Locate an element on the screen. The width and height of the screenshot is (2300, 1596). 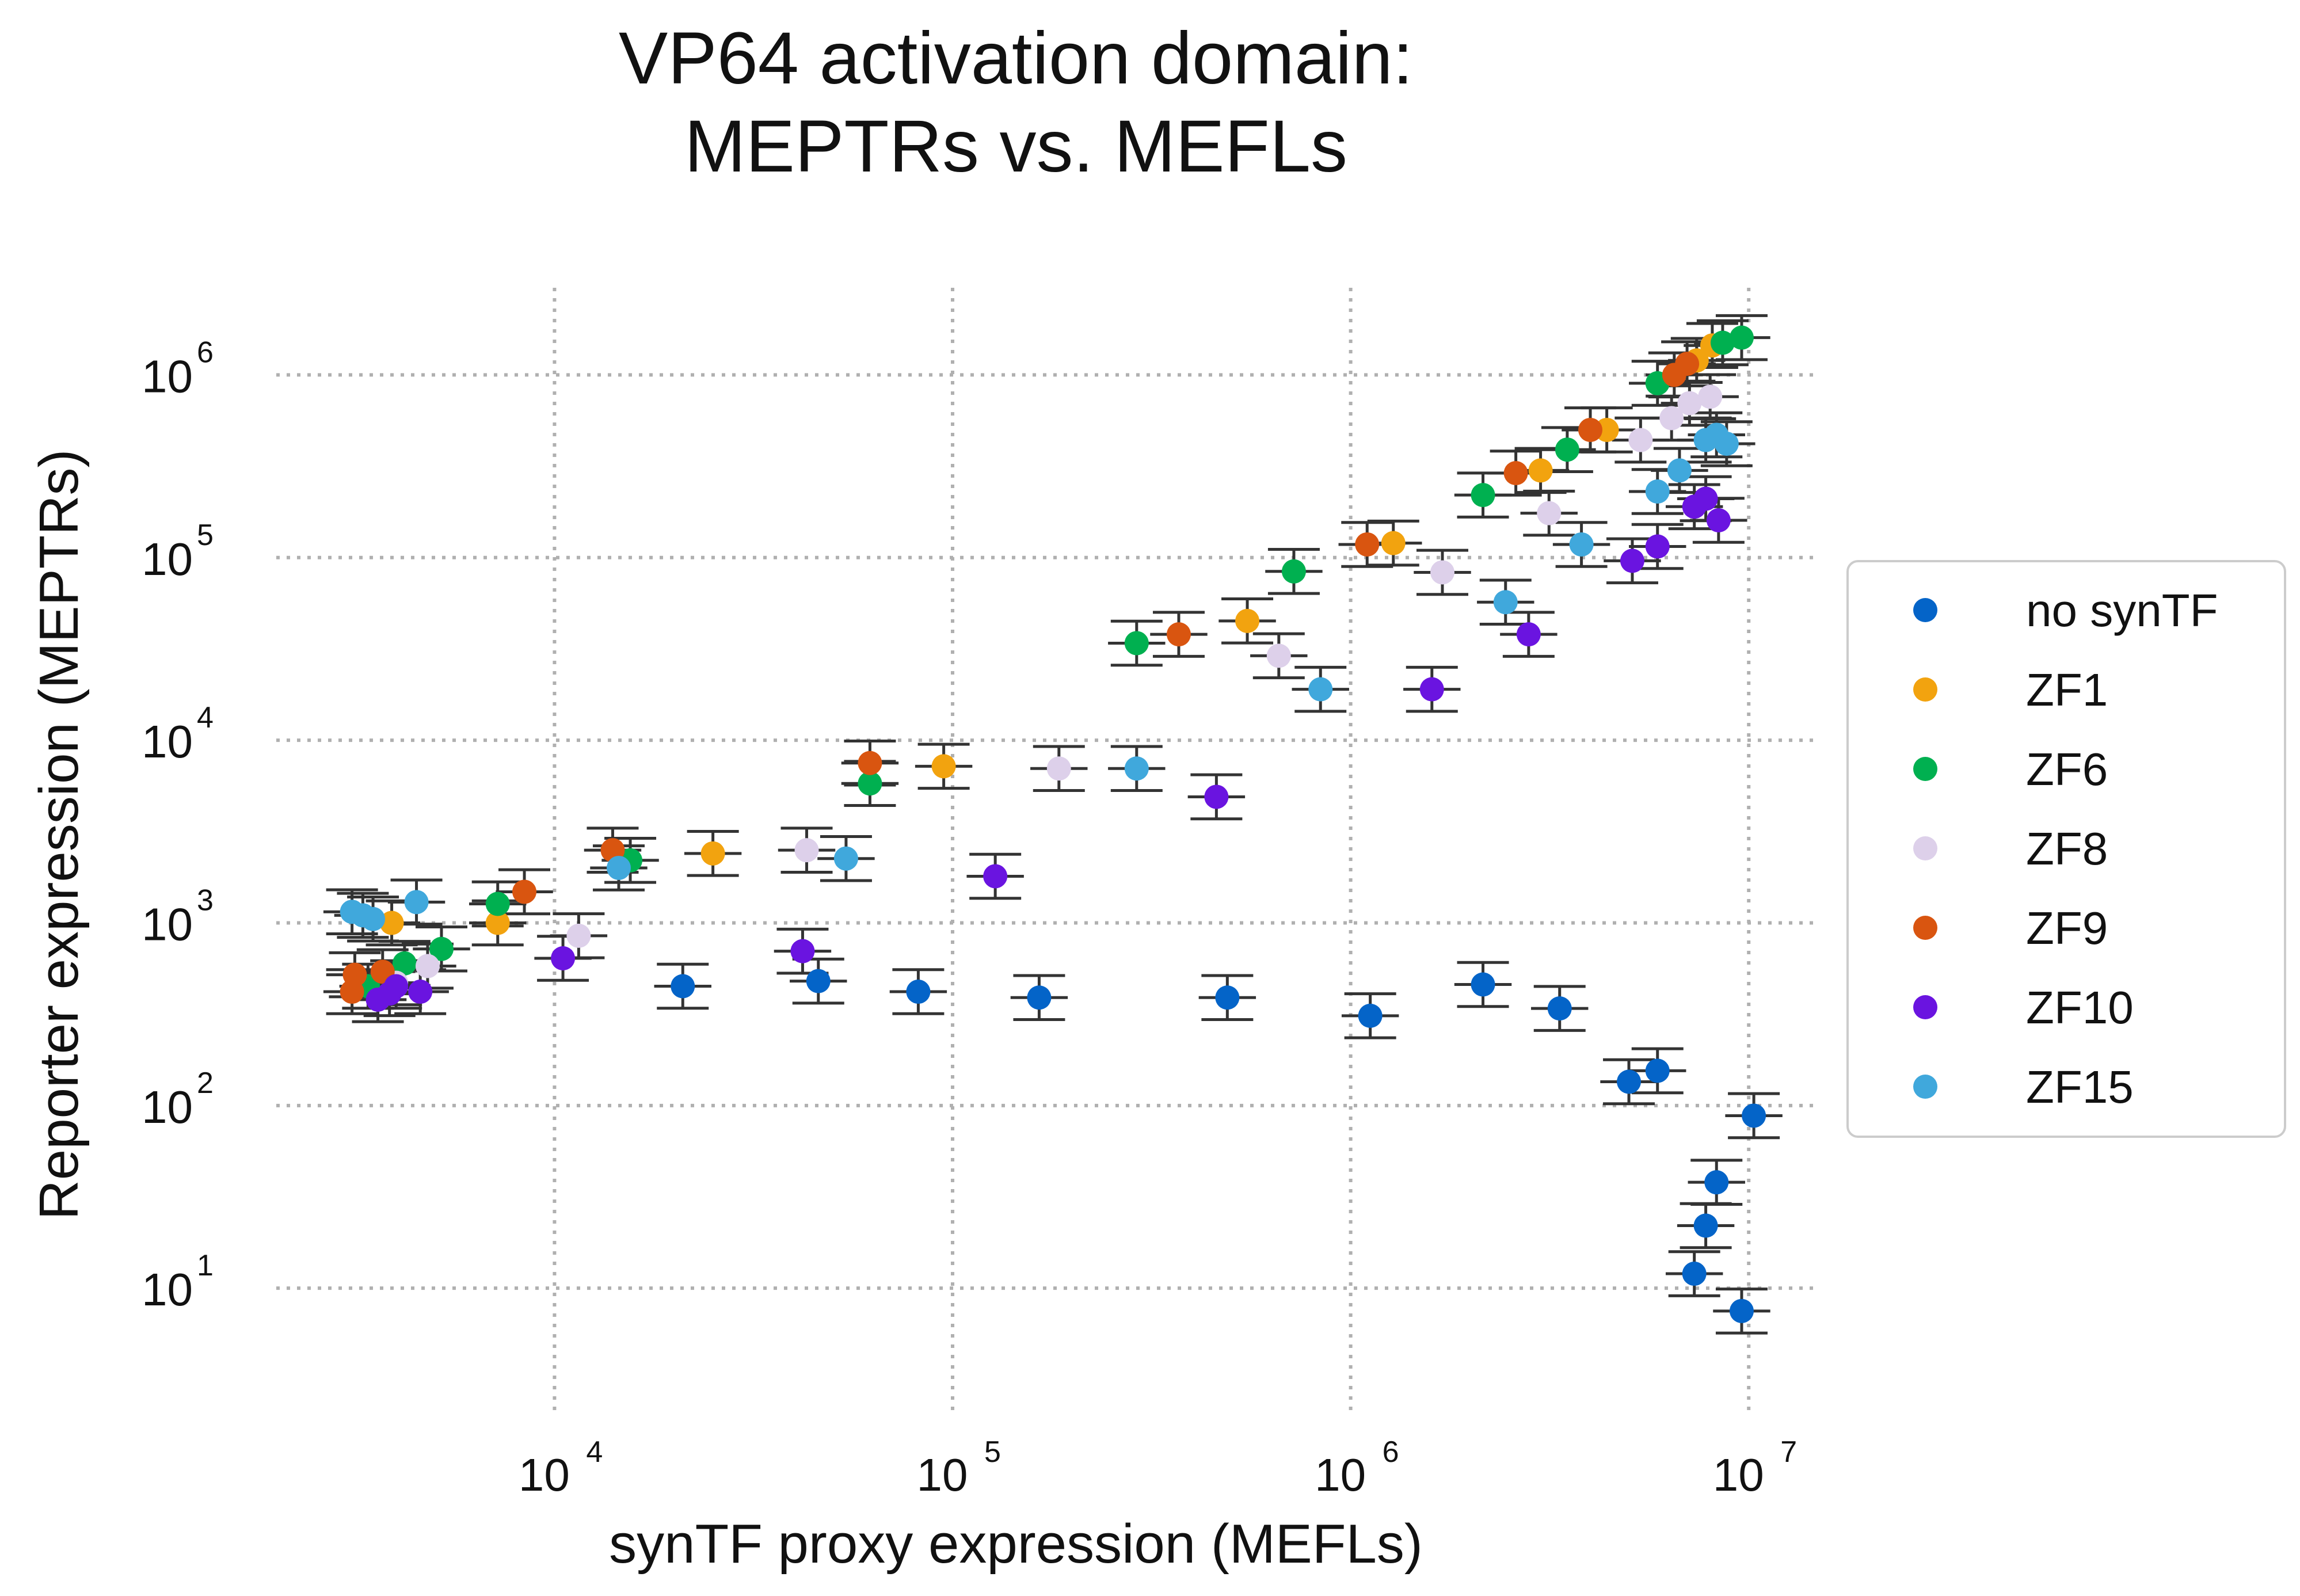
y-tick-label-2: 10 is located at coordinates (168, 924).